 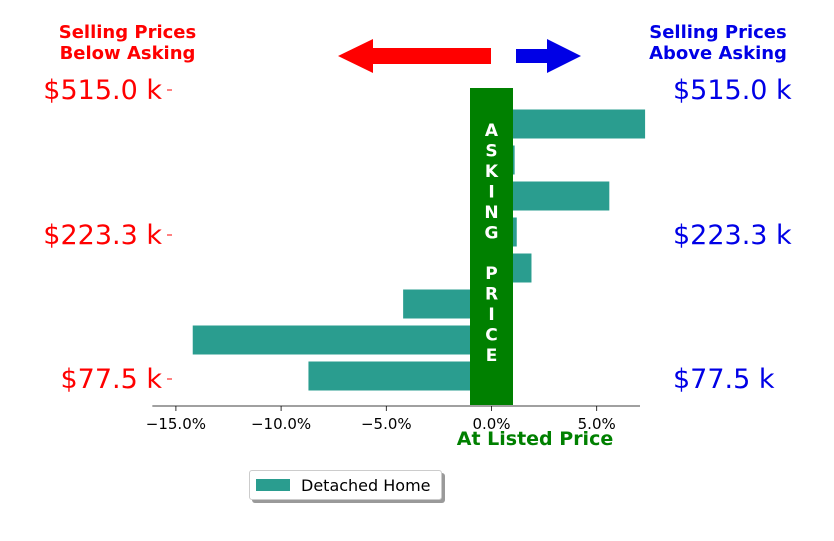 What do you see at coordinates (491, 295) in the screenshot?
I see `asking-band-letter: R` at bounding box center [491, 295].